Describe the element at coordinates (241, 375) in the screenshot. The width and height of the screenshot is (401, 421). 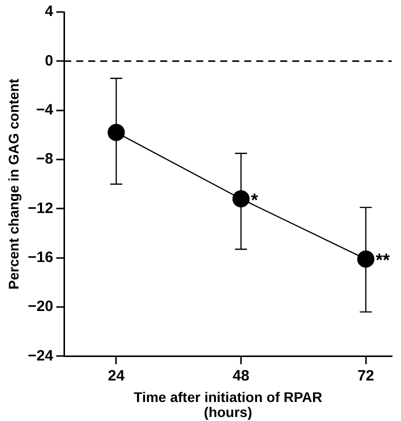
I see `x-tick-label: 48` at that location.